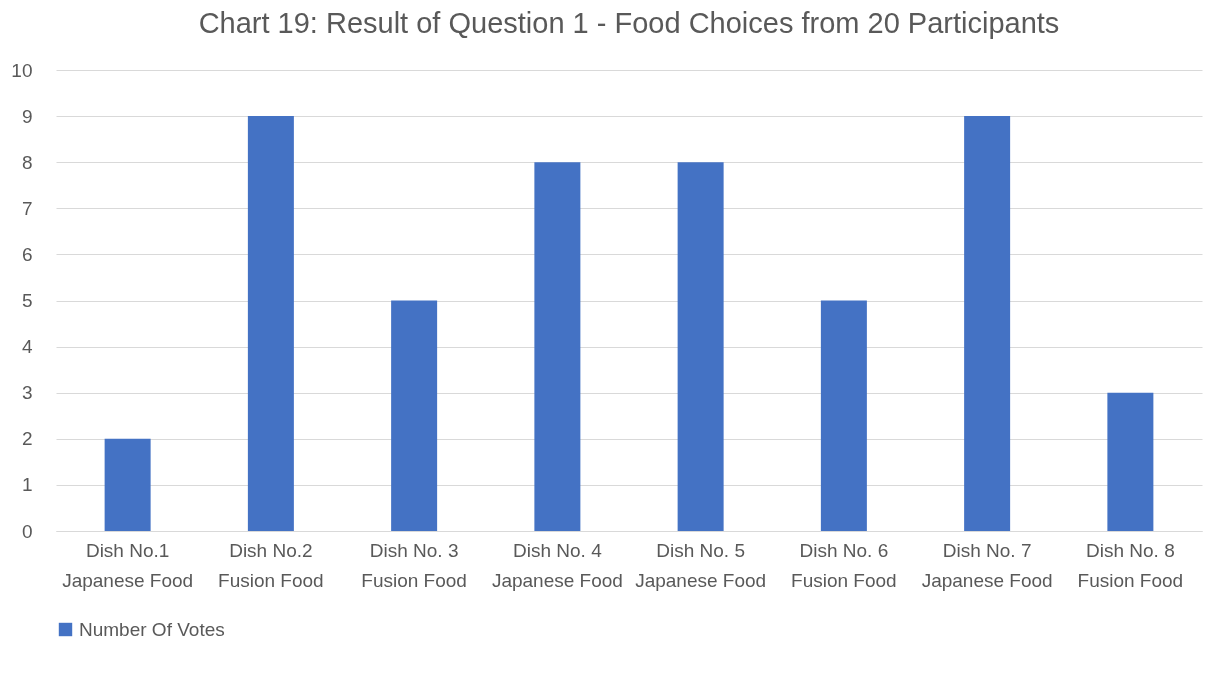 The width and height of the screenshot is (1206, 675). Describe the element at coordinates (27, 116) in the screenshot. I see `y-tick-label: 9` at that location.